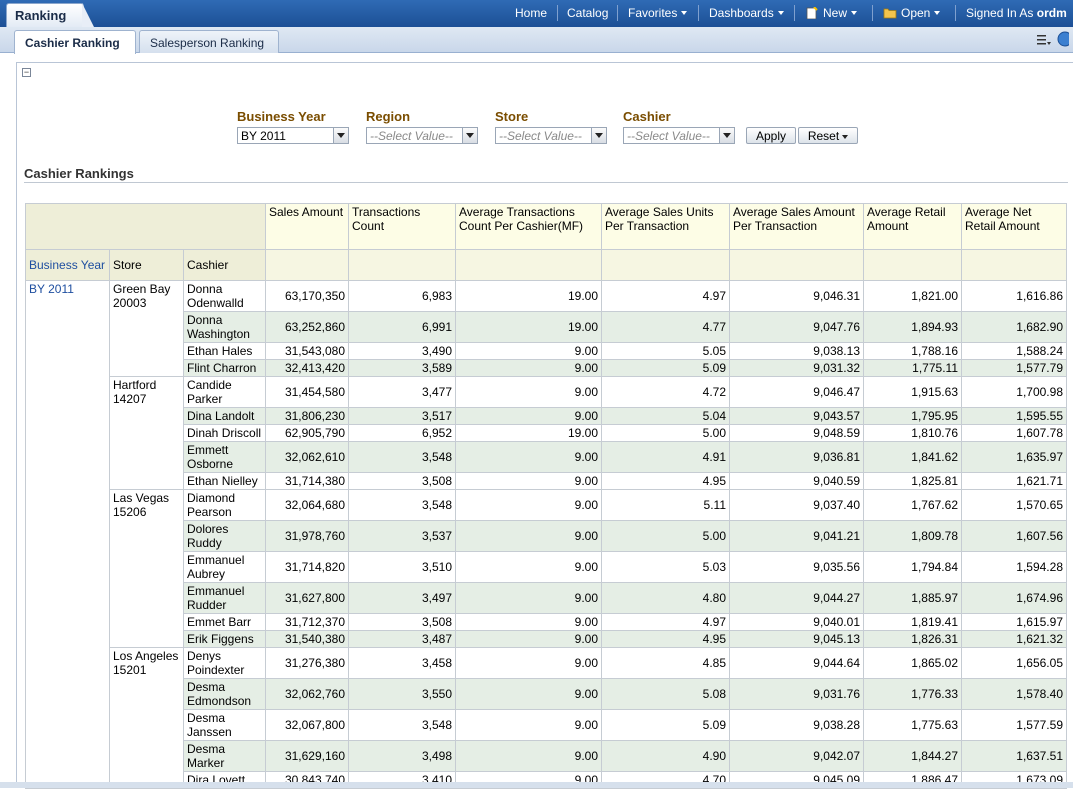 The width and height of the screenshot is (1073, 789). Describe the element at coordinates (1014, 598) in the screenshot. I see `value-cell: 1,674.96` at that location.